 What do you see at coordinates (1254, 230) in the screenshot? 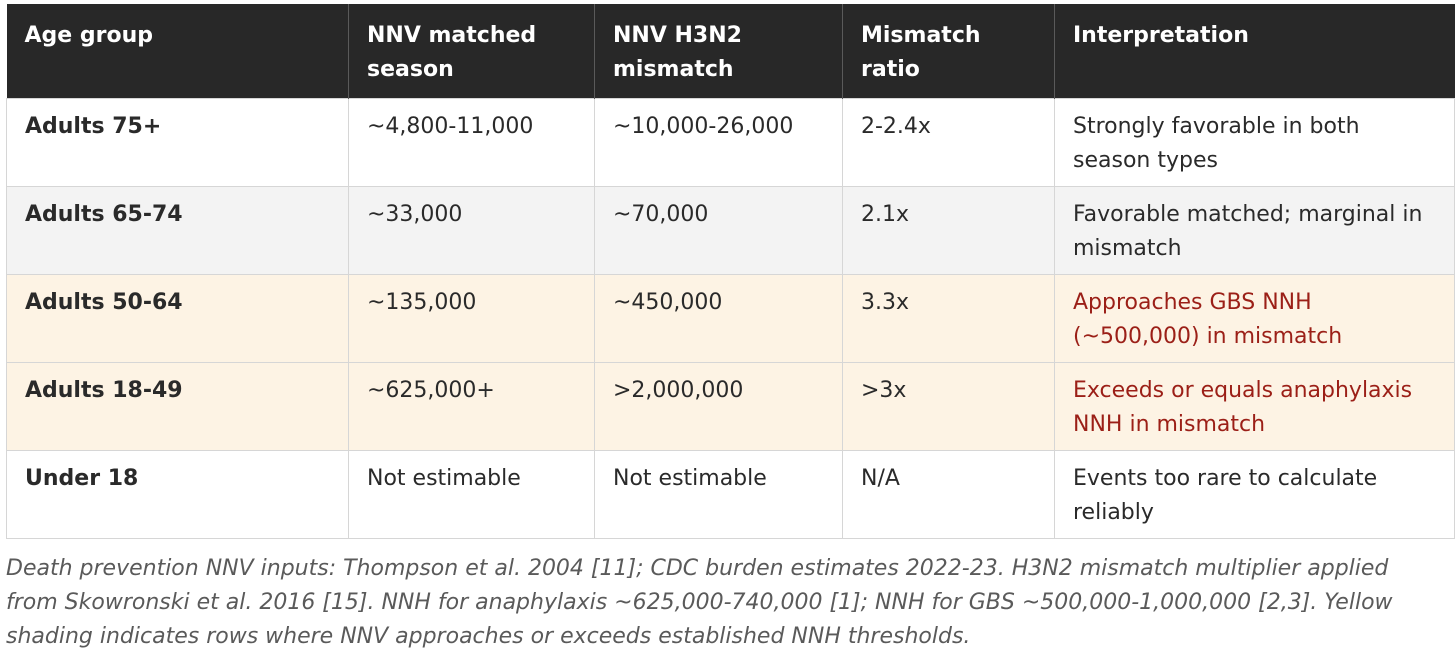
I see `cell-interpretation: Favorable matched; marginal in mismatch` at bounding box center [1254, 230].